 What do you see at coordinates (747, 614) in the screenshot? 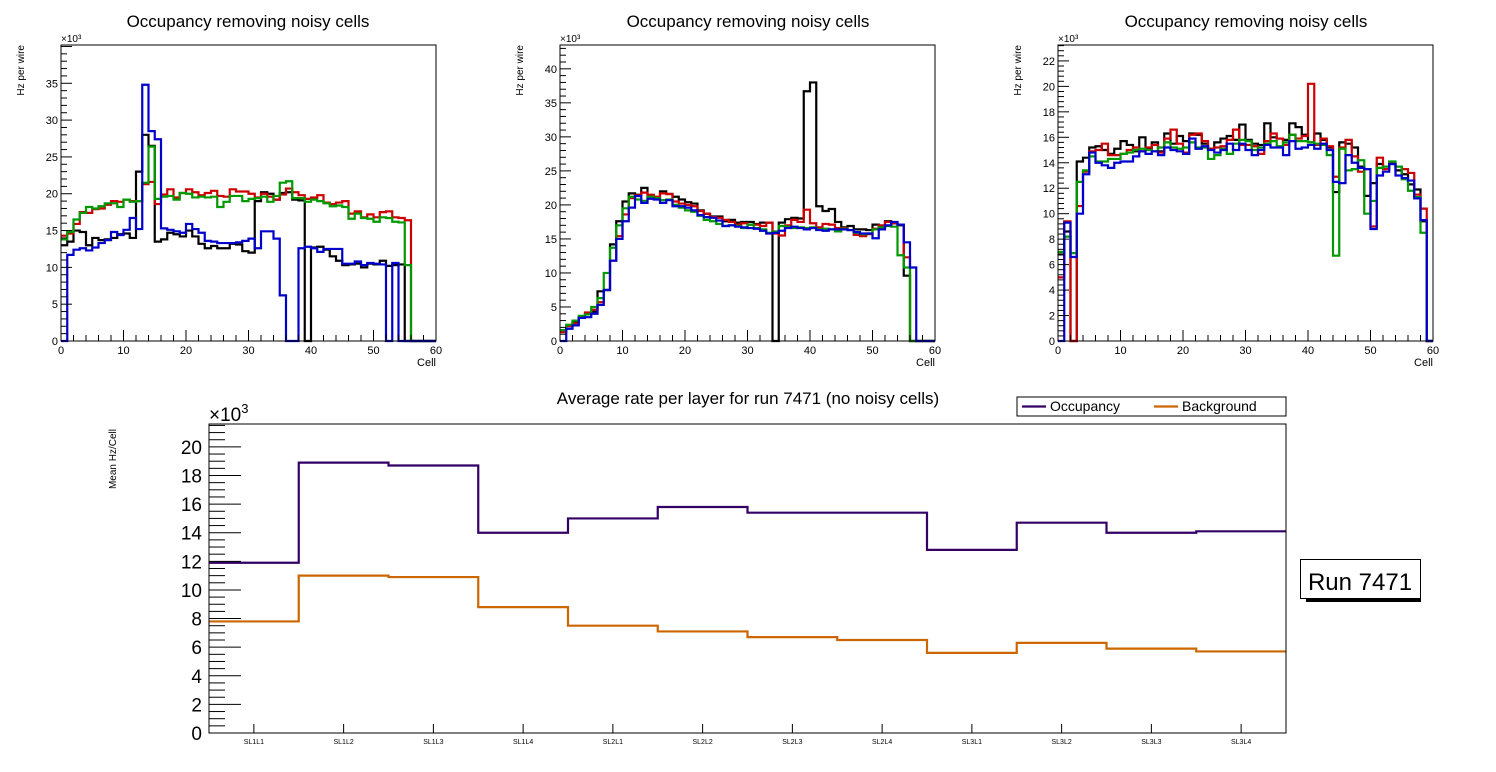
I see `series-background-line` at bounding box center [747, 614].